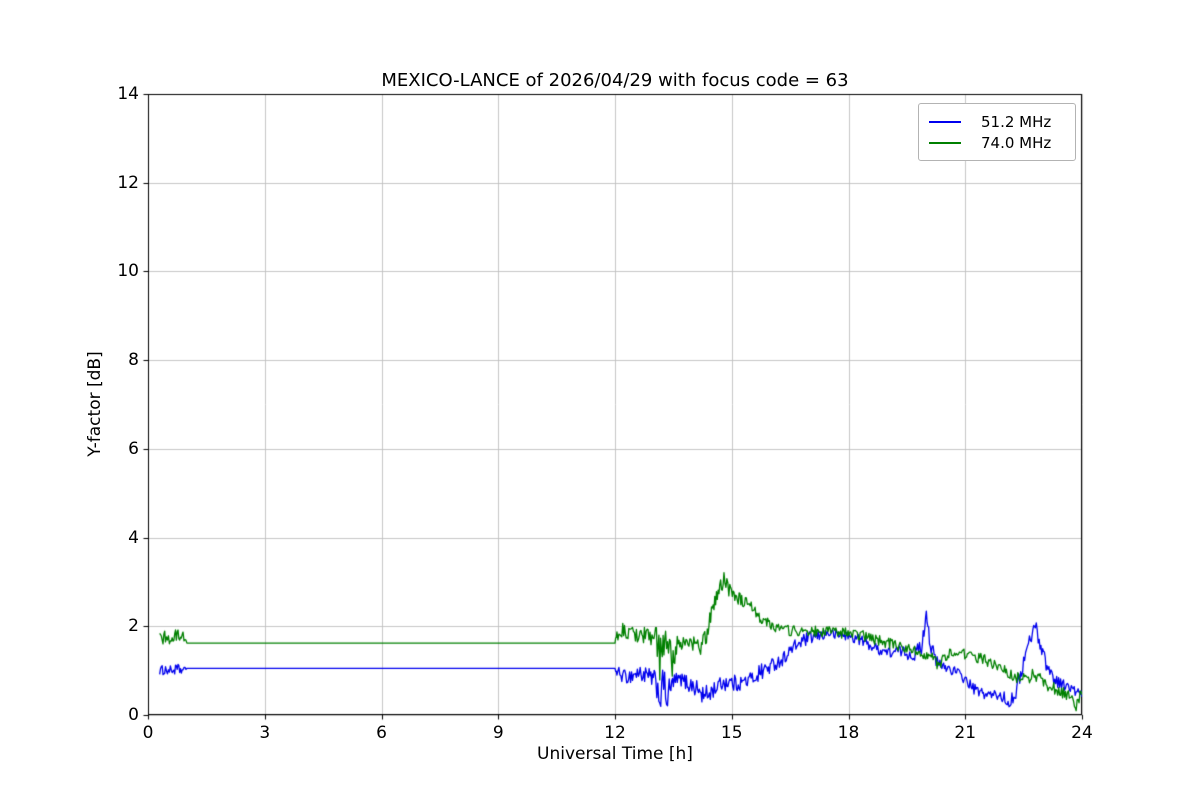  Describe the element at coordinates (128, 182) in the screenshot. I see `y-tick-label: 12` at that location.